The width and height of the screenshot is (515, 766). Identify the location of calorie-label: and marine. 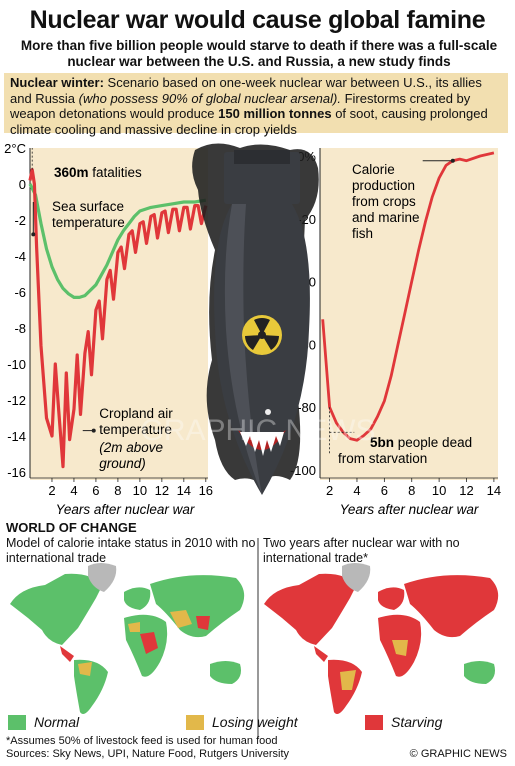
(386, 217).